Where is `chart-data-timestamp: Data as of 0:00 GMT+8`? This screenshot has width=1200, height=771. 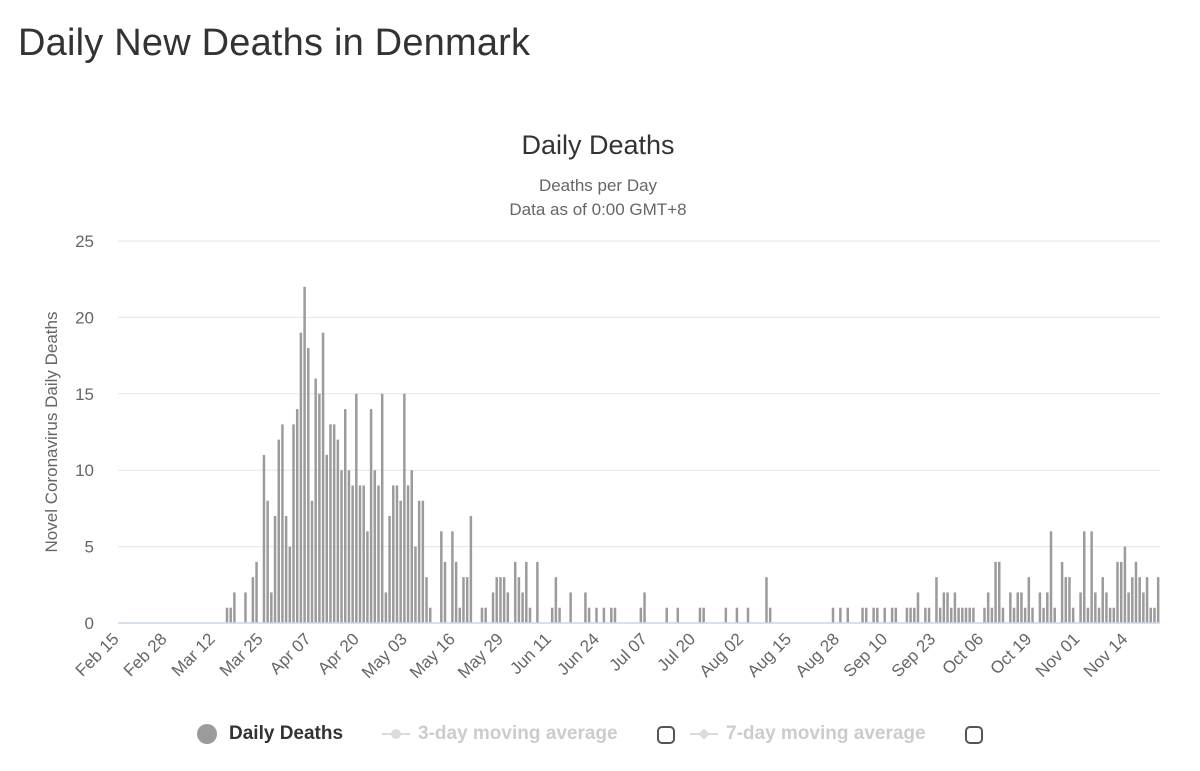 chart-data-timestamp: Data as of 0:00 GMT+8 is located at coordinates (598, 209).